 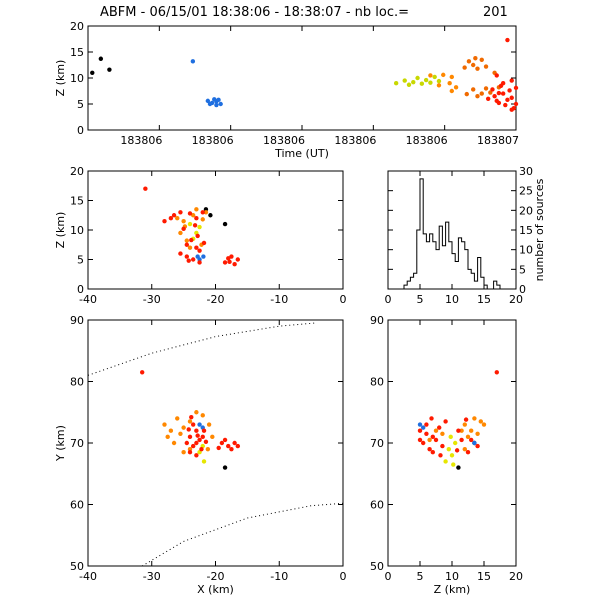 I want to click on x-tick-label: -30, so click(x=152, y=299).